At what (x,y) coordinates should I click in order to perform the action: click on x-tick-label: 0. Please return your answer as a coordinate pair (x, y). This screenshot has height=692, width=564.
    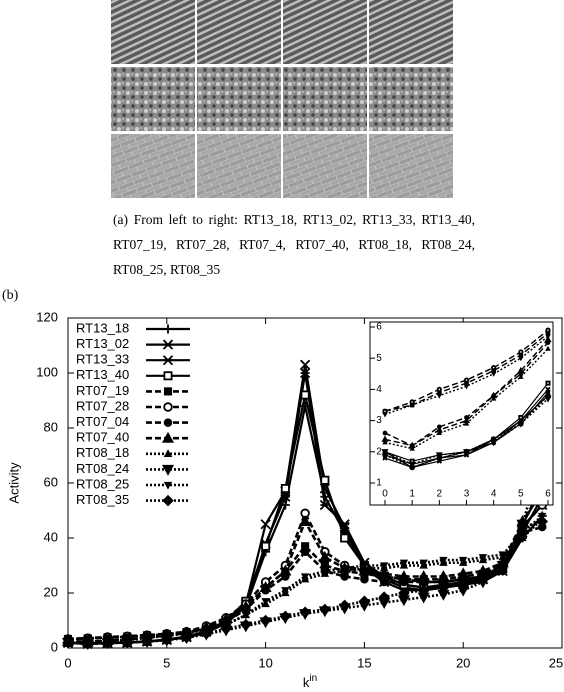
    Looking at the image, I should click on (67, 662).